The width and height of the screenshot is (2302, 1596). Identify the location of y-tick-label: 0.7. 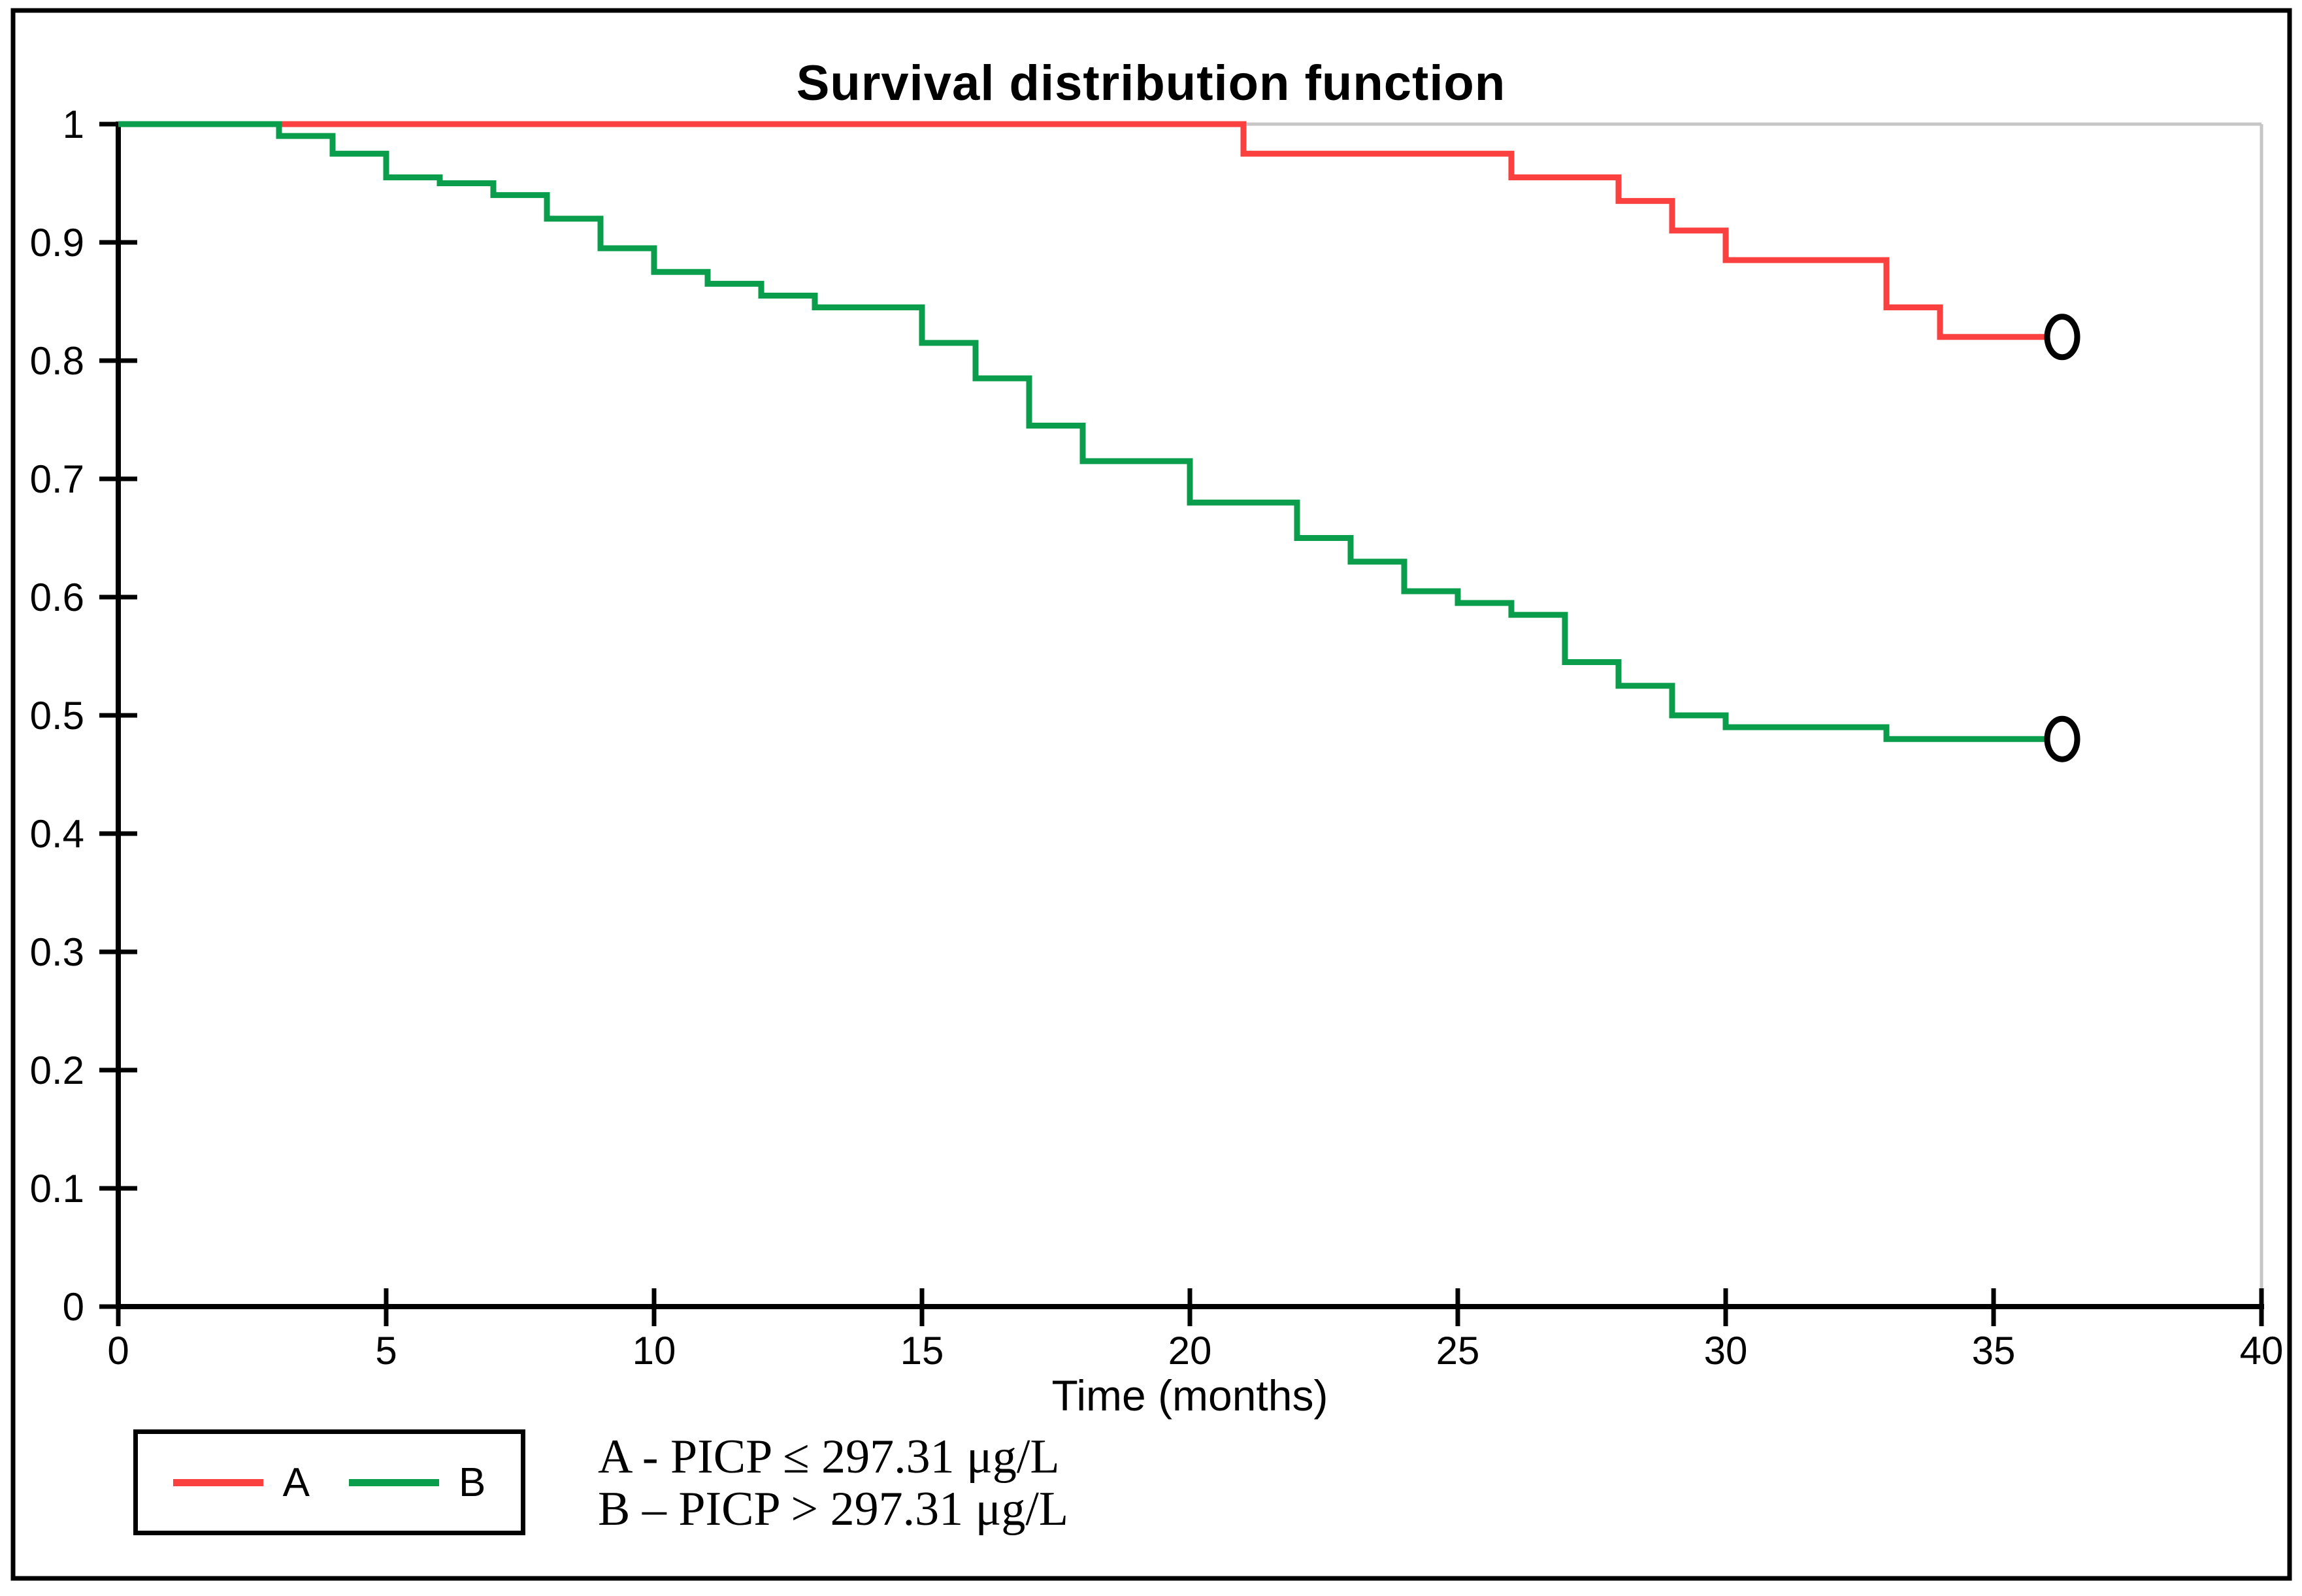
(57, 479).